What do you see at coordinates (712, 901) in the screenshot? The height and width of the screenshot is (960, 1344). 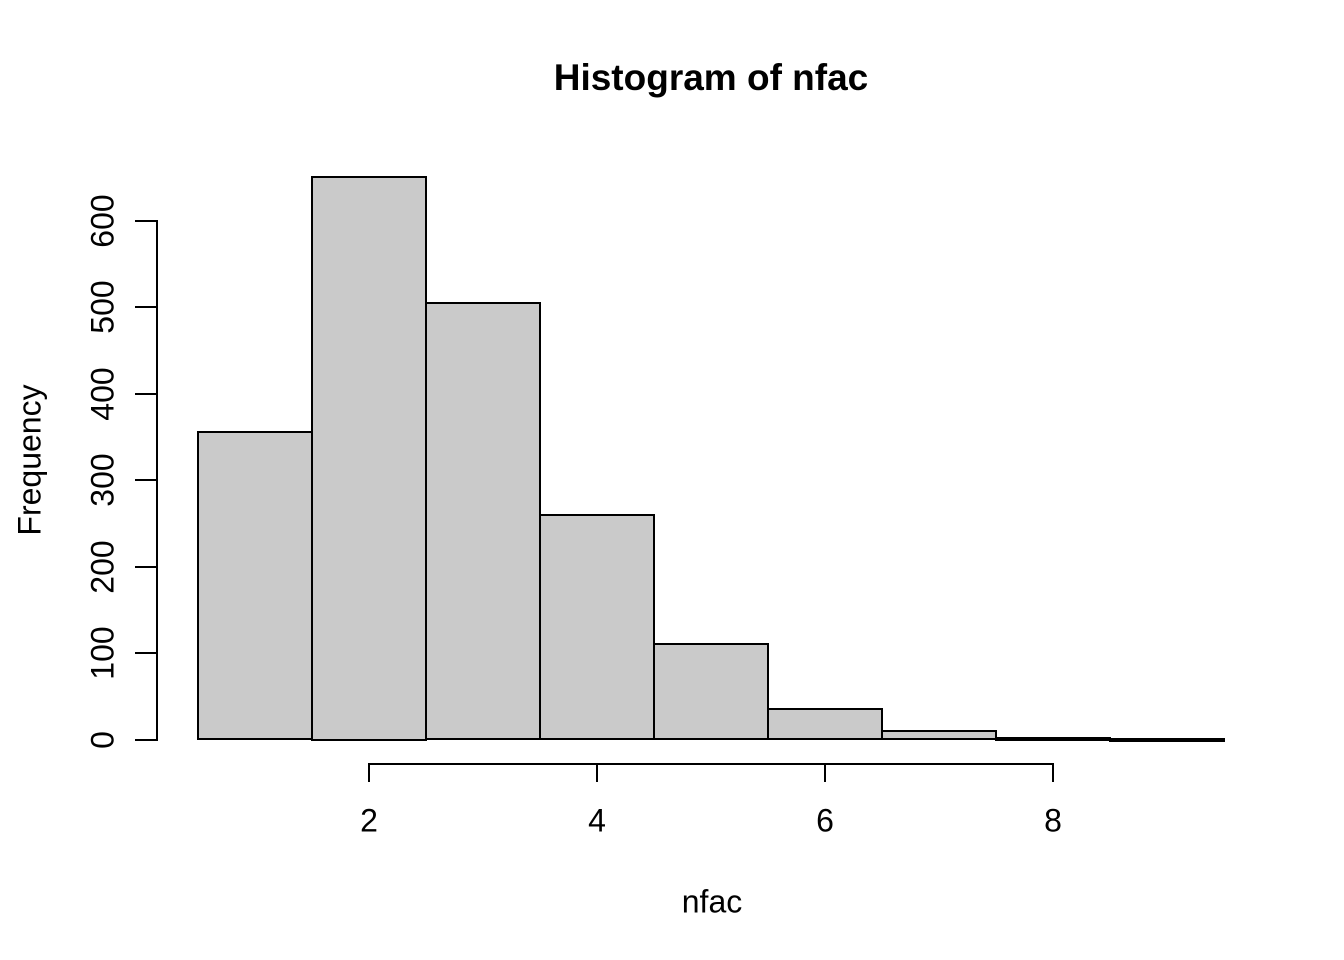 I see `x-axis-label: nfac` at bounding box center [712, 901].